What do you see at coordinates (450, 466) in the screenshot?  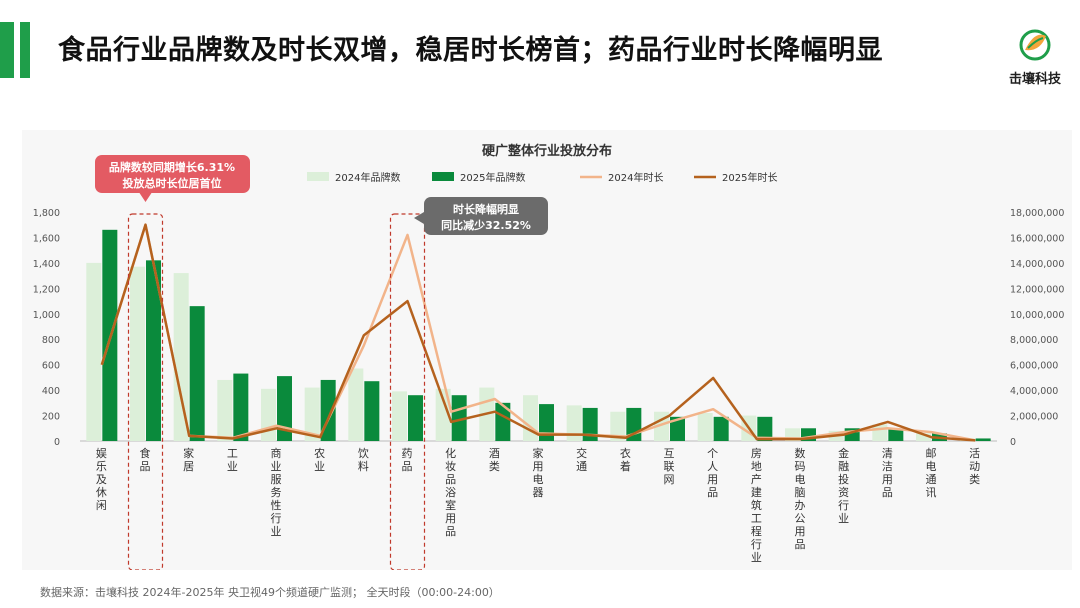 I see `x-axis-category-char: 妆` at bounding box center [450, 466].